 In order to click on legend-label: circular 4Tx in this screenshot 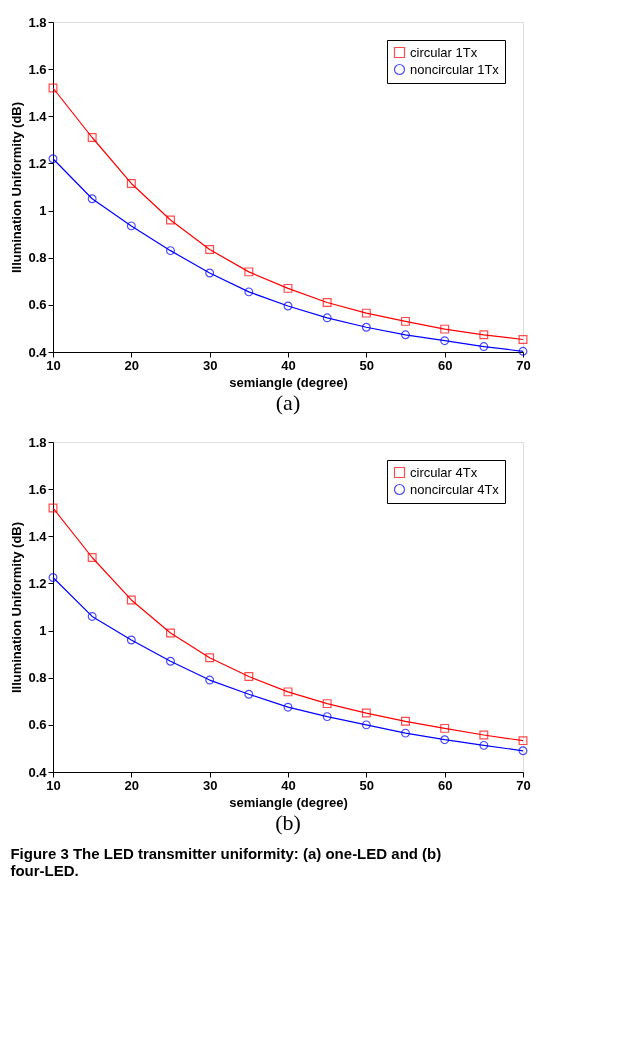, I will do `click(444, 472)`.